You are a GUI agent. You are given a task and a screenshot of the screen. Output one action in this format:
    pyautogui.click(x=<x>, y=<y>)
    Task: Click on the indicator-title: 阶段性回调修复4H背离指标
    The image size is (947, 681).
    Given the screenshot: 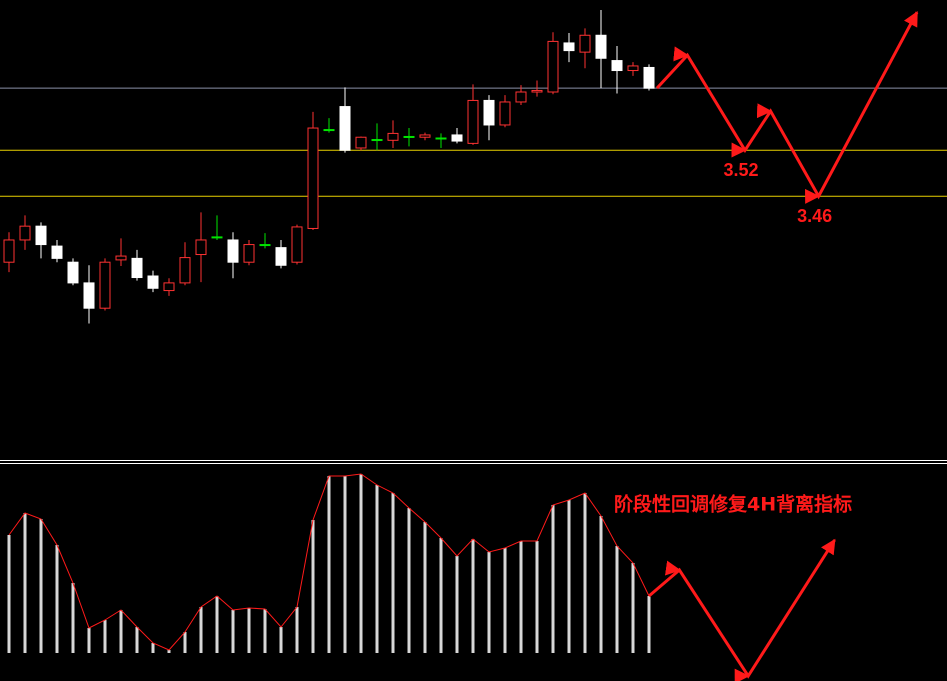 What is the action you would take?
    pyautogui.click(x=733, y=504)
    